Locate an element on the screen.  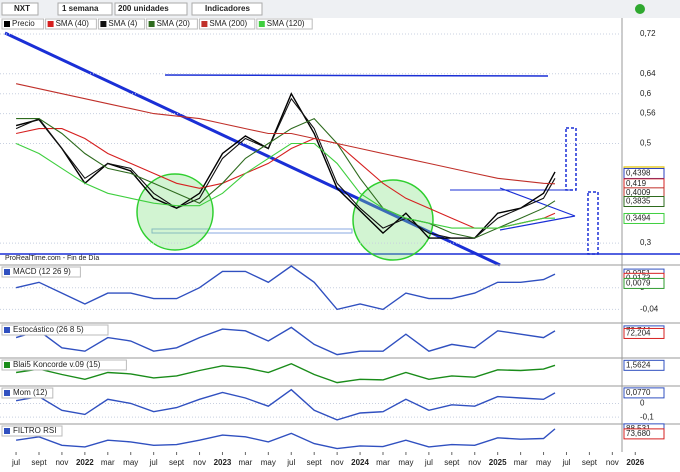
symbol-box is located at coordinates (20, 9).